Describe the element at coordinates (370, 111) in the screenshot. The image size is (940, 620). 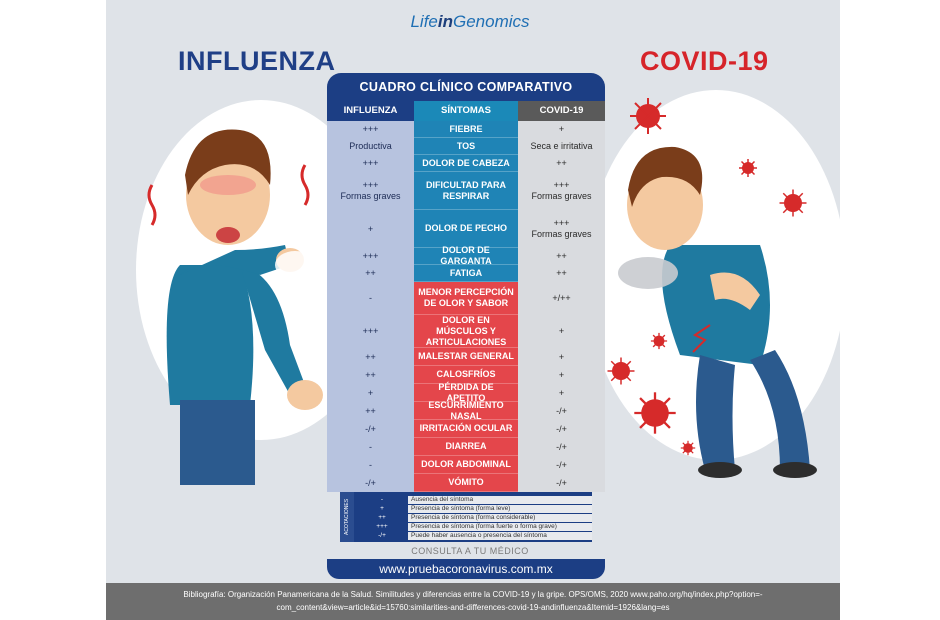
I see `column-header-influenza: INFLUENZA` at that location.